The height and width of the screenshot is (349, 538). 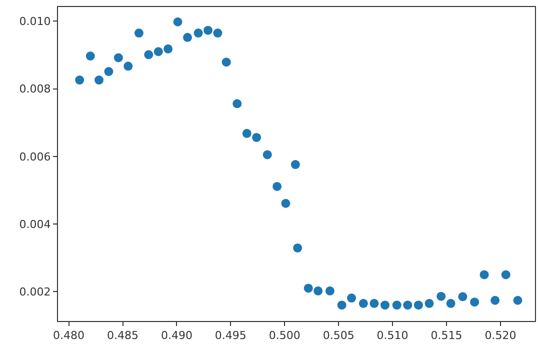 What do you see at coordinates (69, 335) in the screenshot?
I see `x-tick-label: 0.480` at bounding box center [69, 335].